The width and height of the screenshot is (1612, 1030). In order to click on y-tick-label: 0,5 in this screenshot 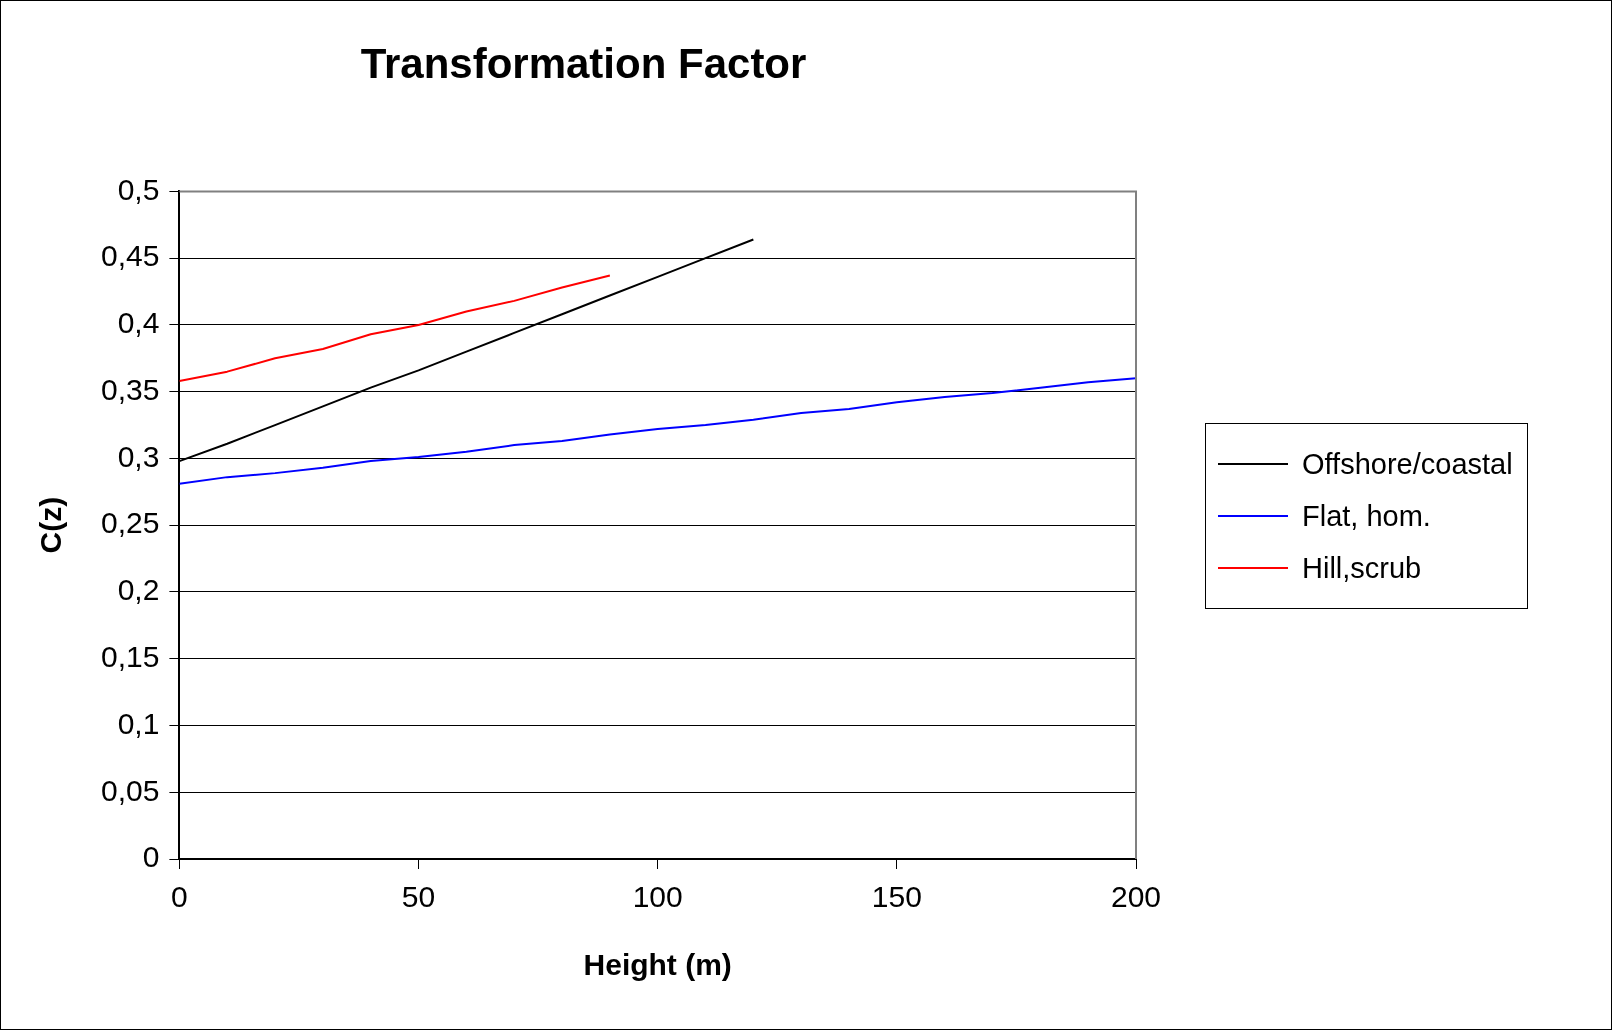, I will do `click(138, 189)`.